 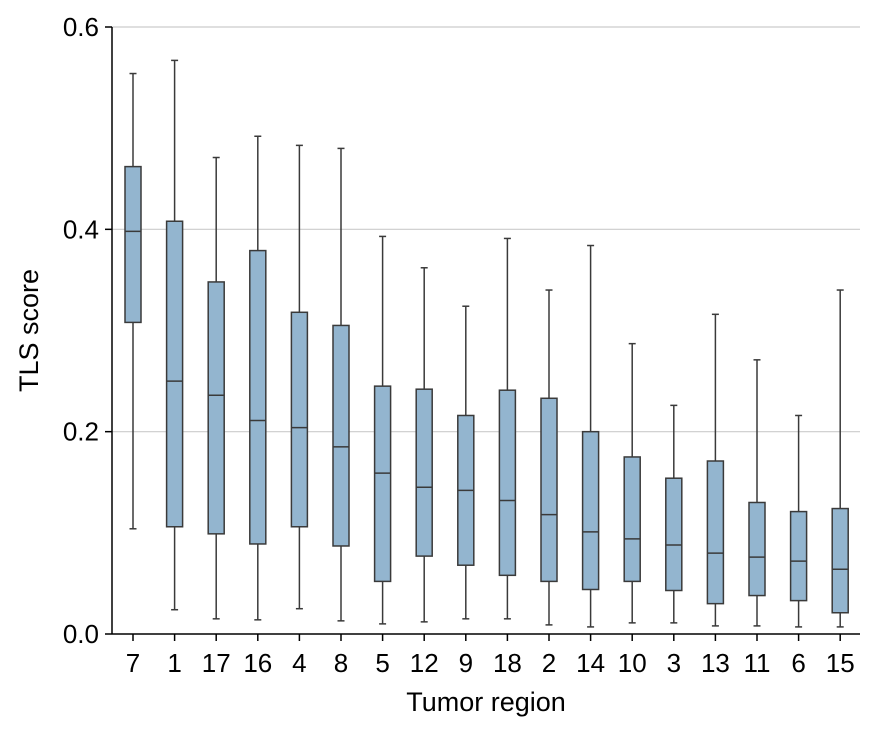 What do you see at coordinates (29, 330) in the screenshot?
I see `y-axis-label: TLS score` at bounding box center [29, 330].